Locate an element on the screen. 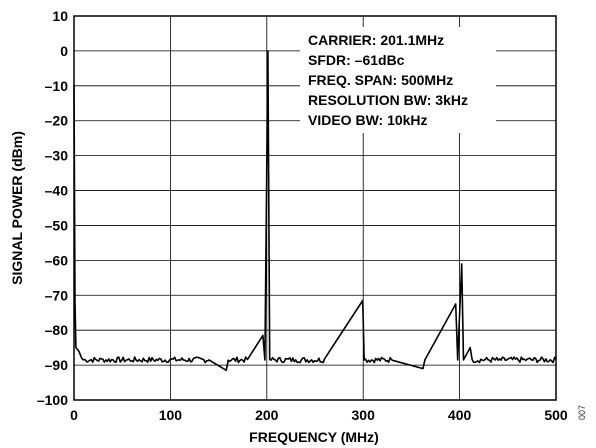 This screenshot has width=596, height=448. x-tick-label: 300 is located at coordinates (364, 415).